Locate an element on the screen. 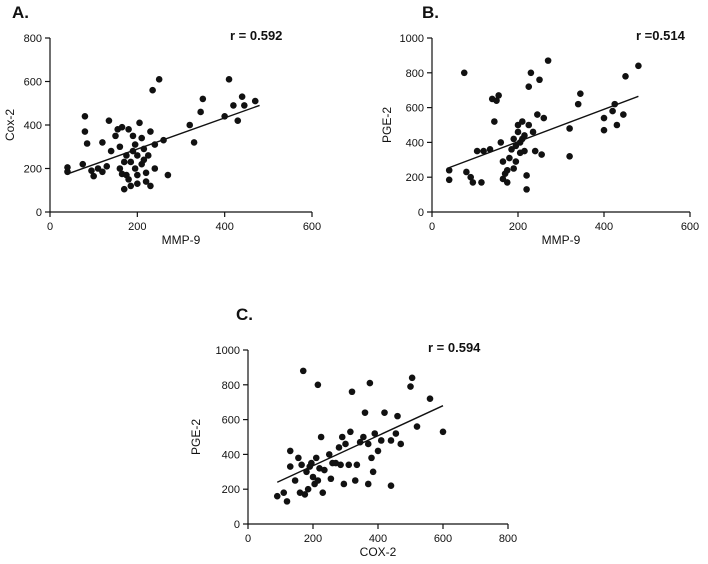  x-axis-title-b: MMP-9 is located at coordinates (561, 240).